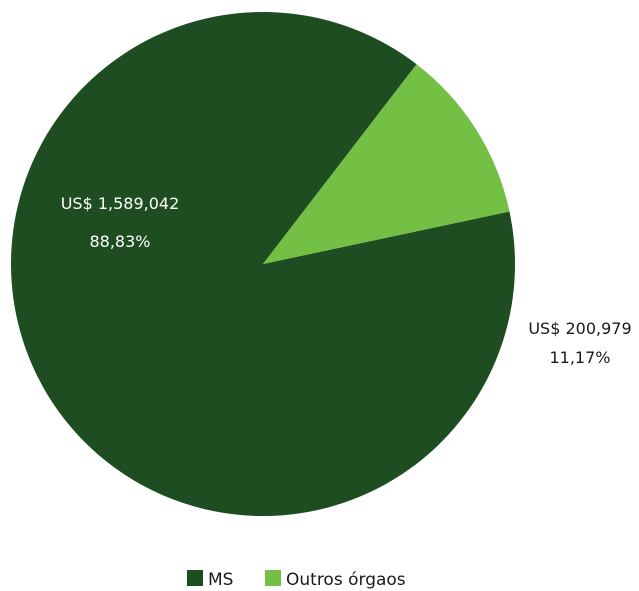 The image size is (639, 591). What do you see at coordinates (220, 580) in the screenshot?
I see `legend-label-ms: MS` at bounding box center [220, 580].